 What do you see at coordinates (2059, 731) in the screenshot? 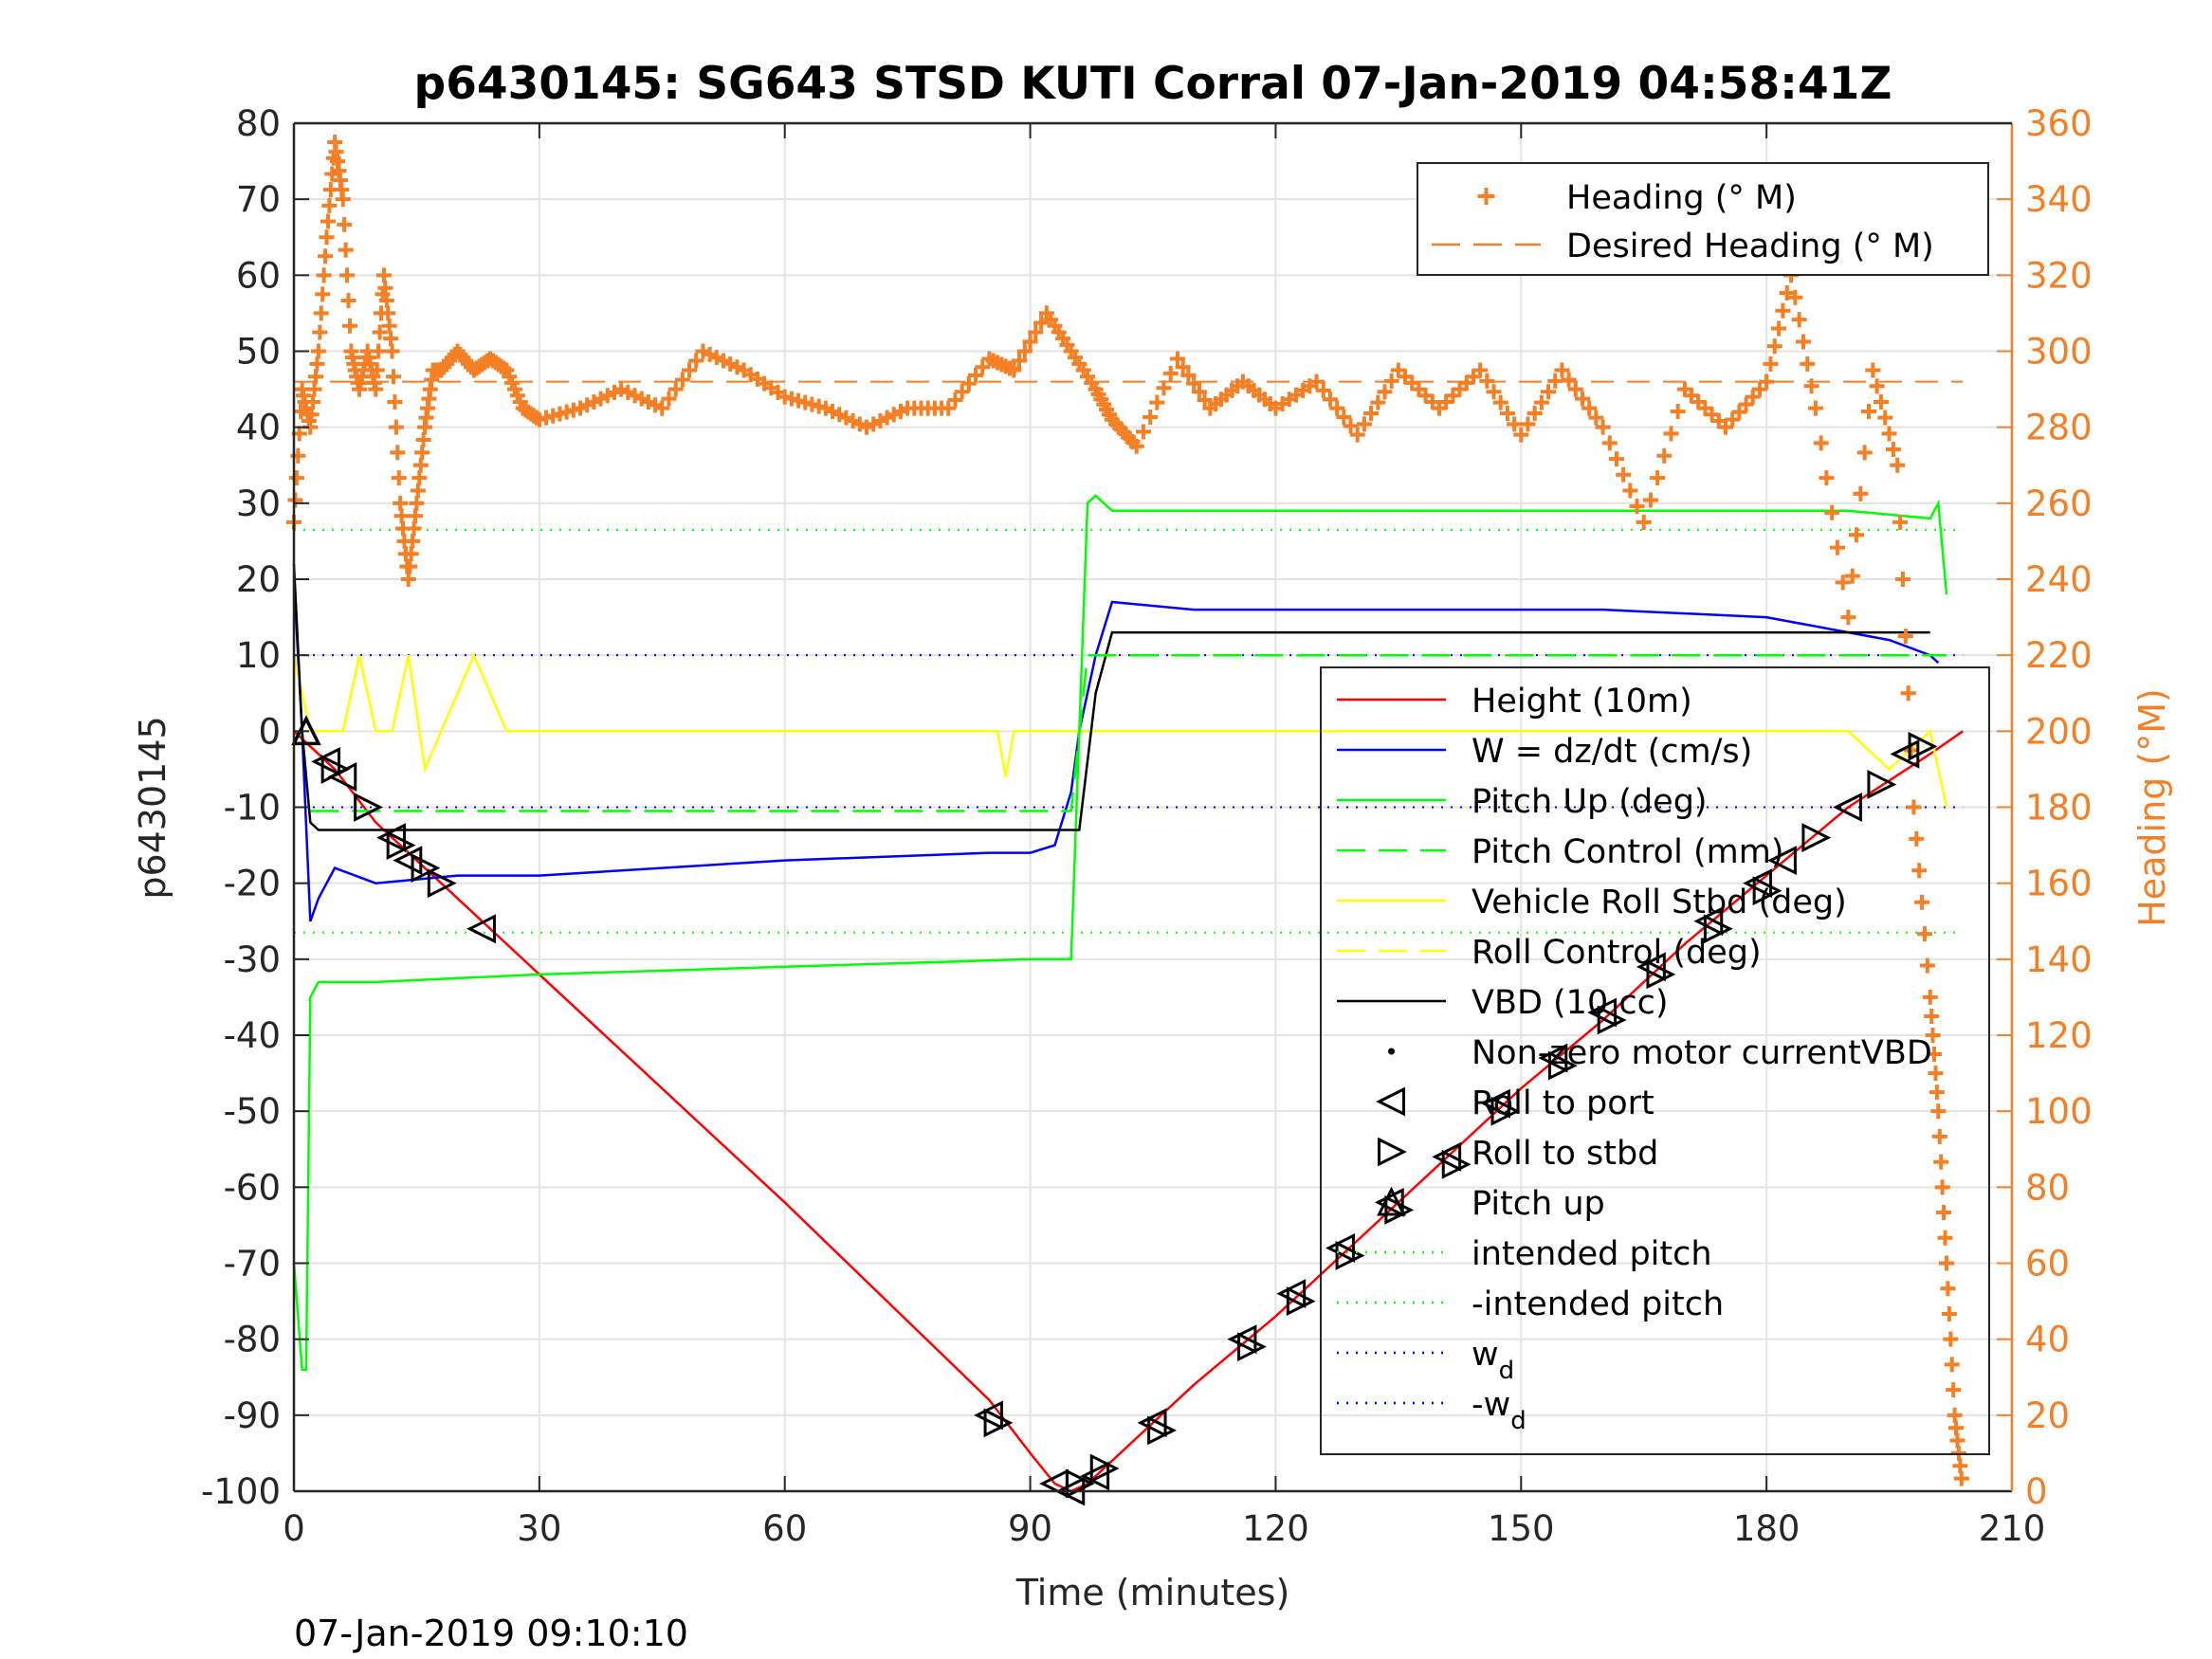
I see `y2-tick-label: 200` at bounding box center [2059, 731].